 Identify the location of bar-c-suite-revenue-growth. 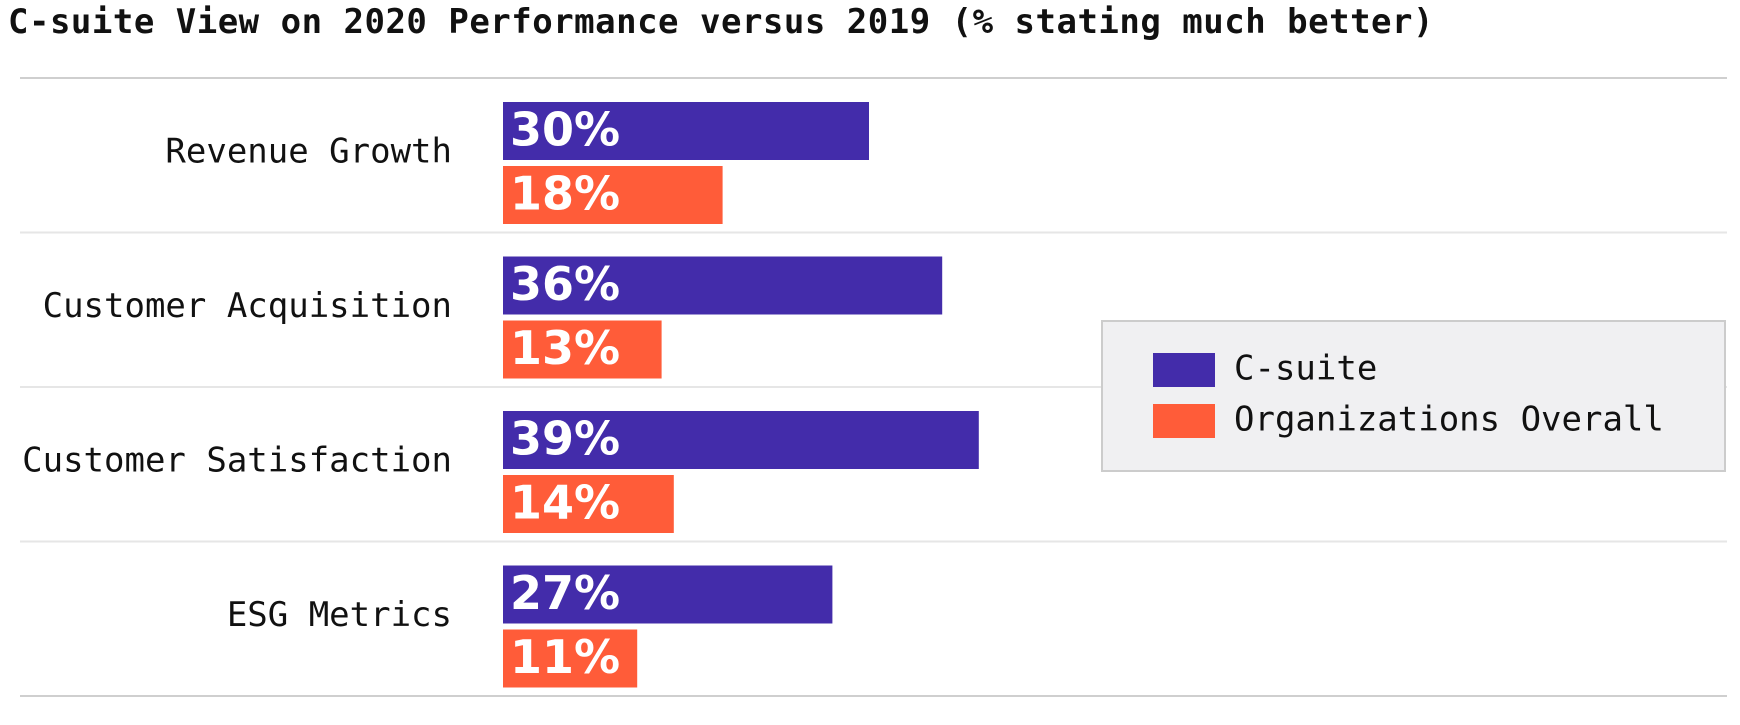
(686, 131).